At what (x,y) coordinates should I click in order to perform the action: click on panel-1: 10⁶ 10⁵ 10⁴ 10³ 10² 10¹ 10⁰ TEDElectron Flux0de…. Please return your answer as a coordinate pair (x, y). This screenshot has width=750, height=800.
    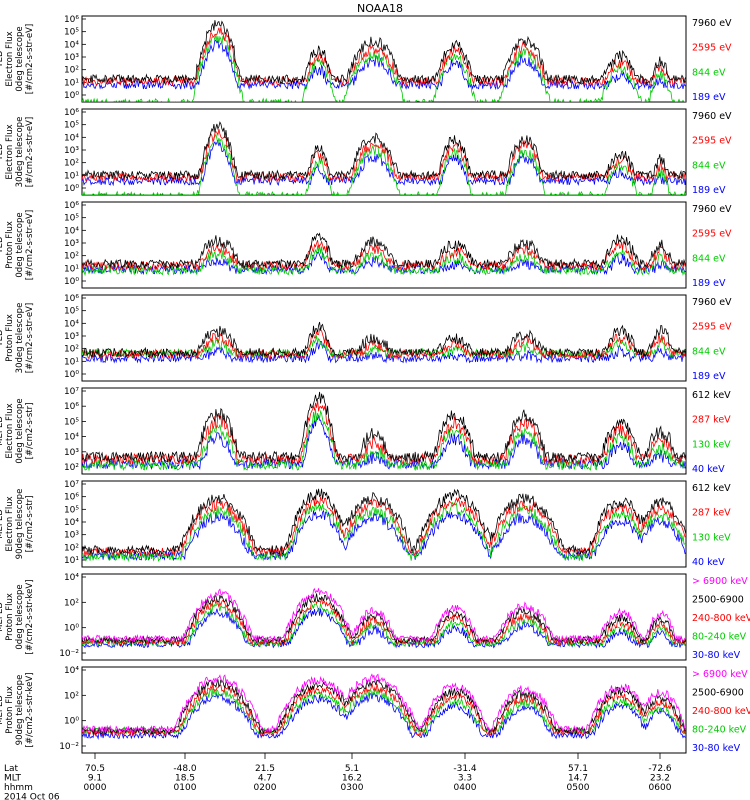
    Looking at the image, I should click on (366, 59).